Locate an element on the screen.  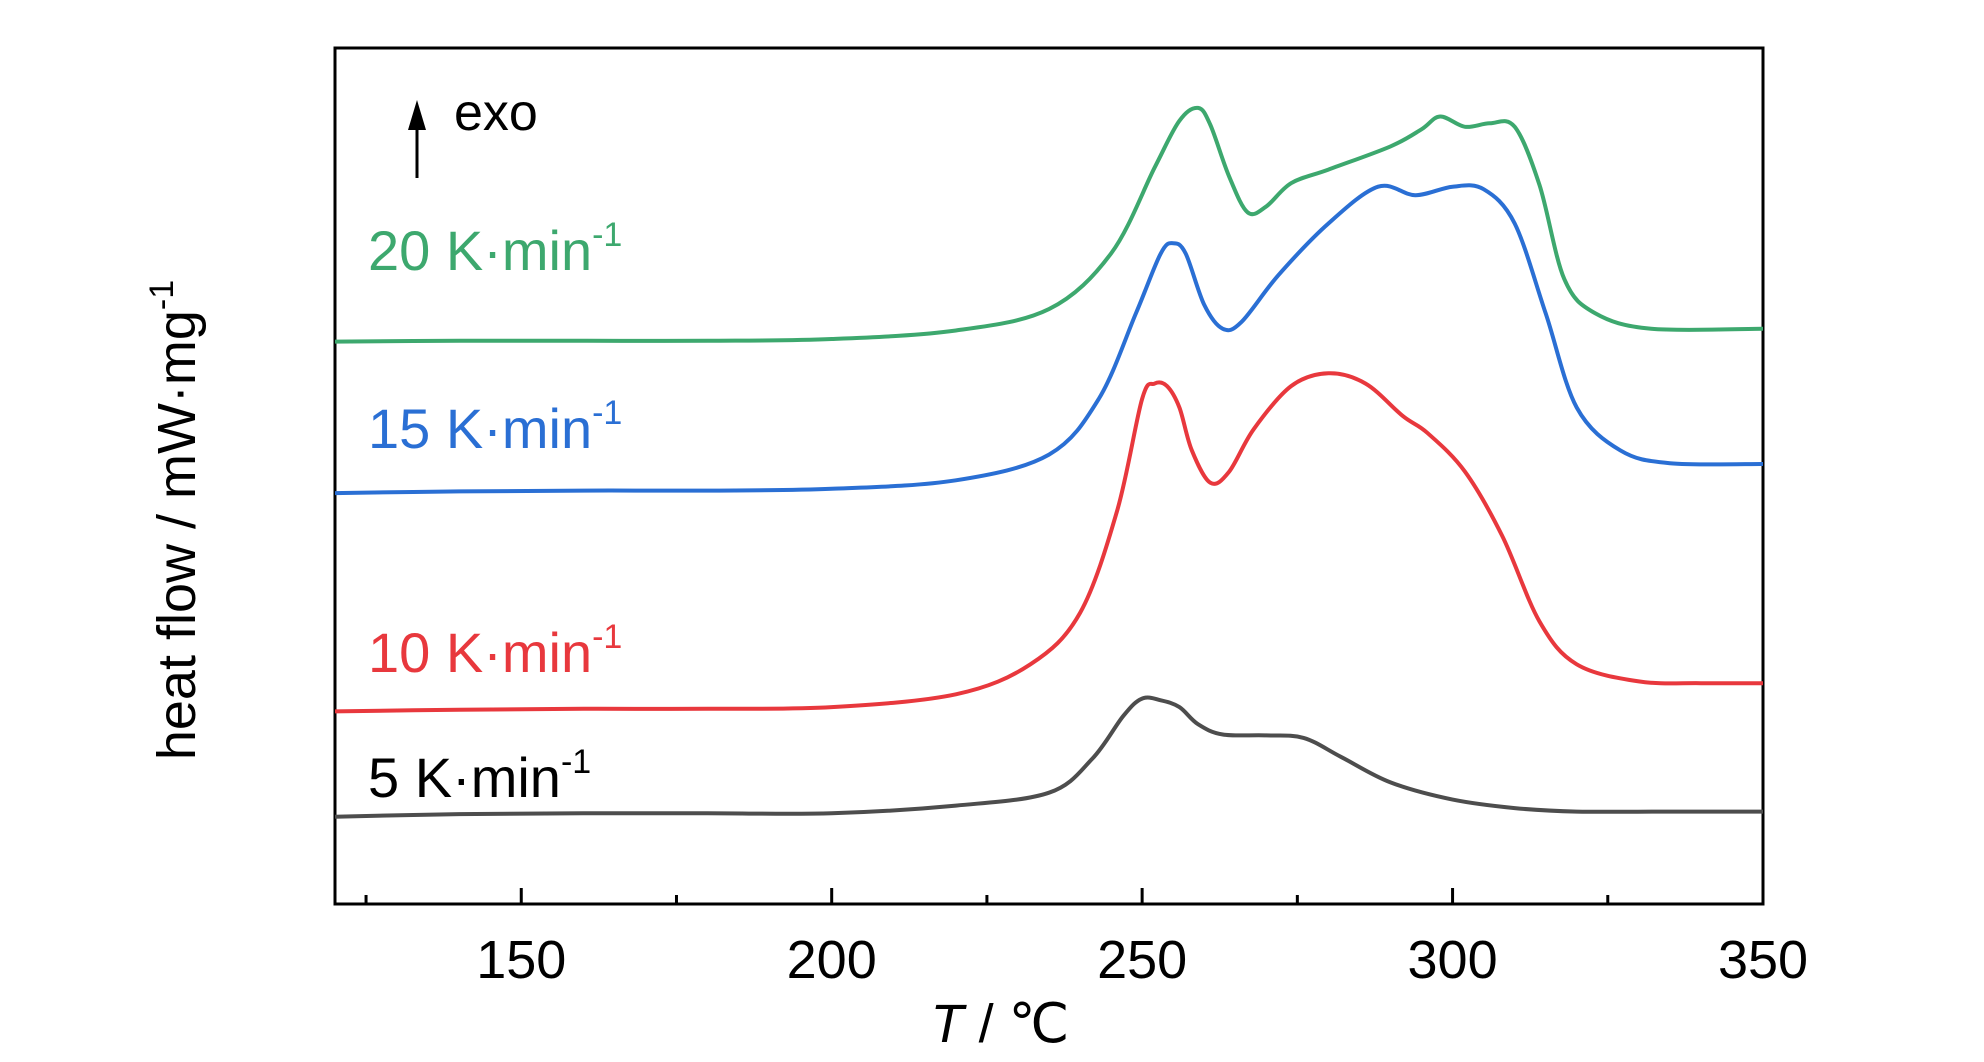
x-axis-unit: / ℃ is located at coordinates (1017, 1024).